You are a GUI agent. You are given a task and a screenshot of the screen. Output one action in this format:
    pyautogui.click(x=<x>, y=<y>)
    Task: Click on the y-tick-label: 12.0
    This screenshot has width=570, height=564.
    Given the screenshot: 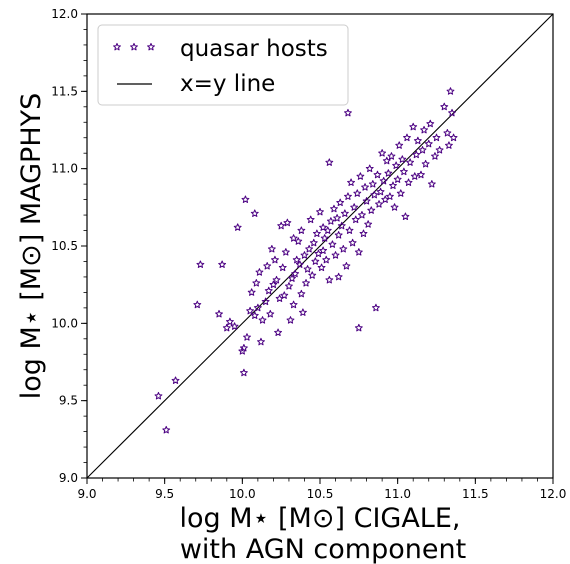 What is the action you would take?
    pyautogui.click(x=64, y=14)
    